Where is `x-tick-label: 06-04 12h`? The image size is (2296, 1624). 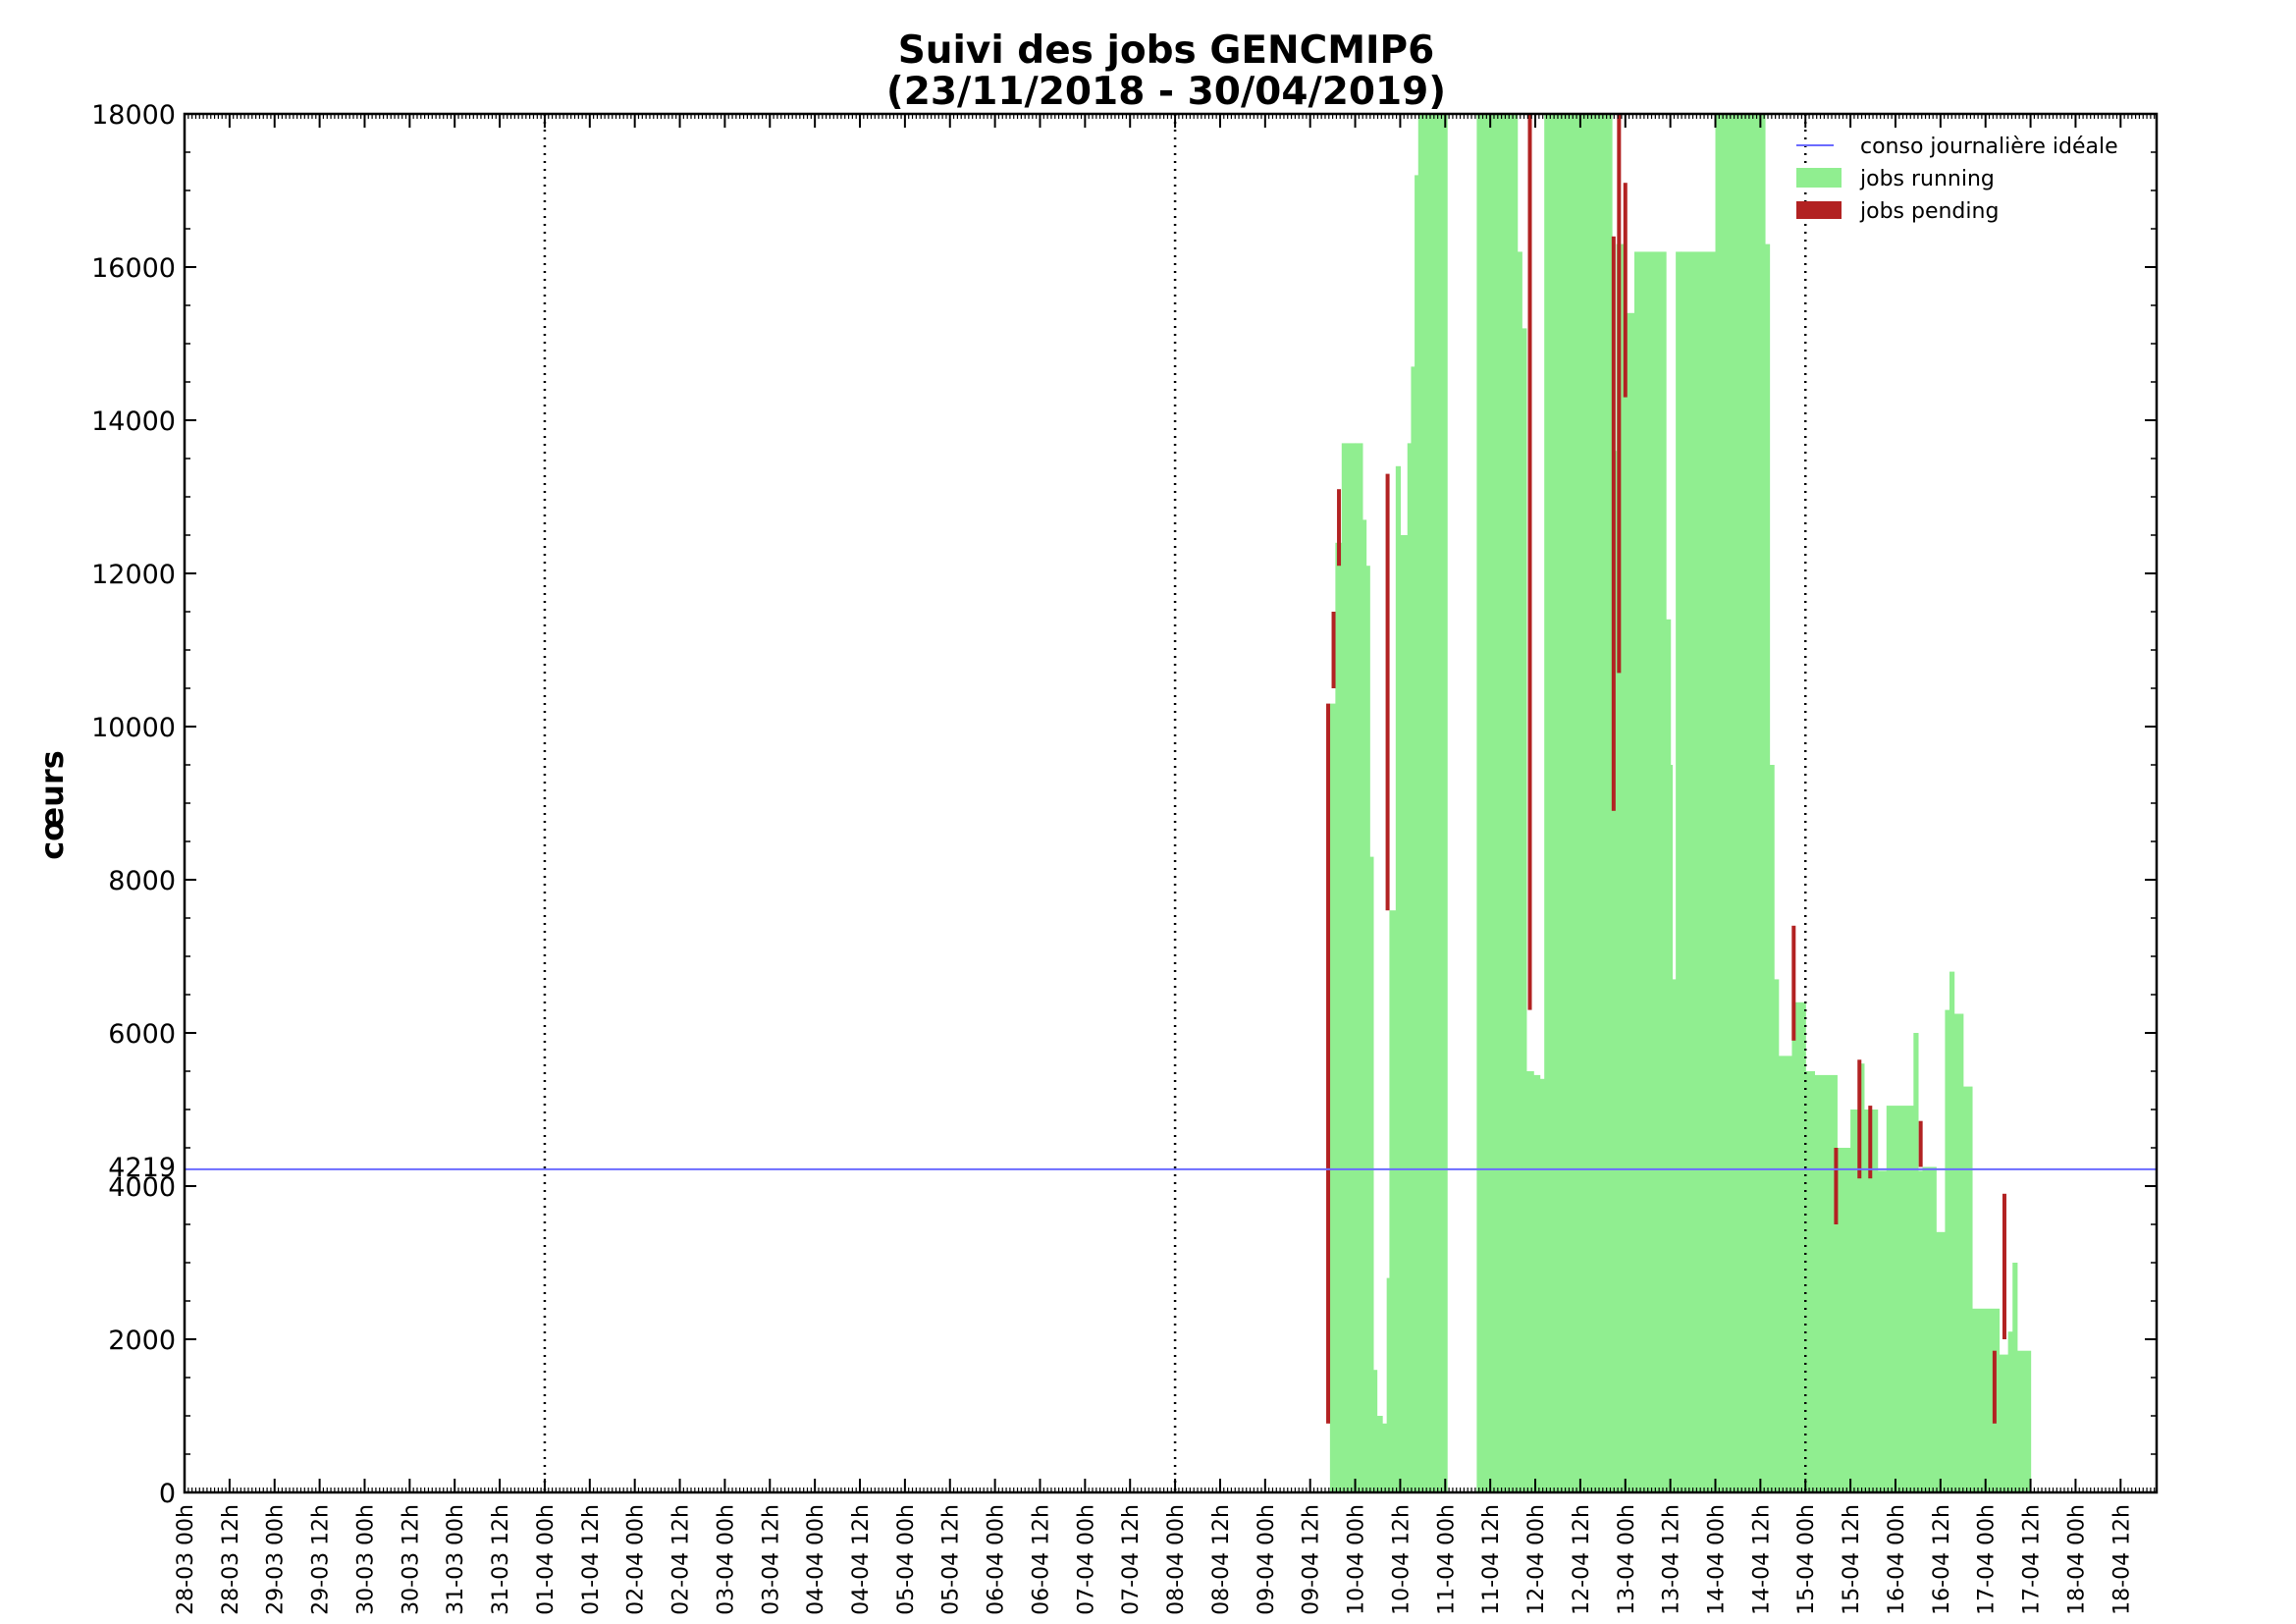 x-tick-label: 06-04 12h is located at coordinates (1042, 1559).